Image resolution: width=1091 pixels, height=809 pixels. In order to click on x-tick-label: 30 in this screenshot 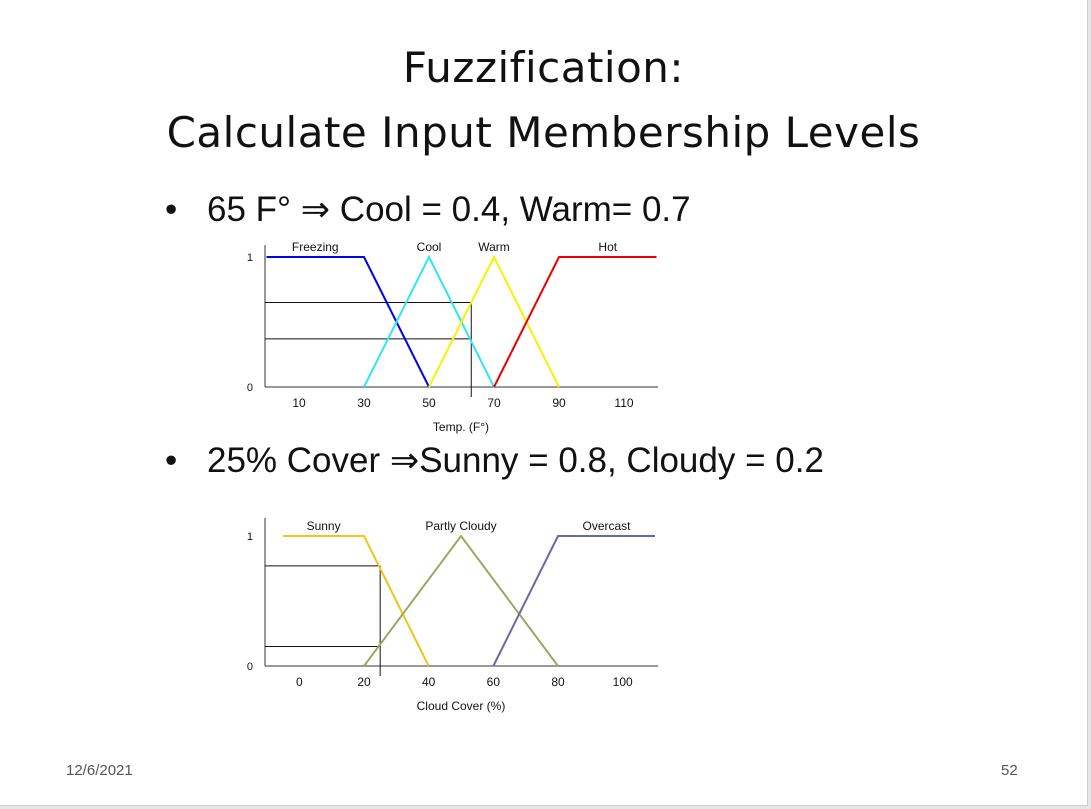, I will do `click(364, 403)`.